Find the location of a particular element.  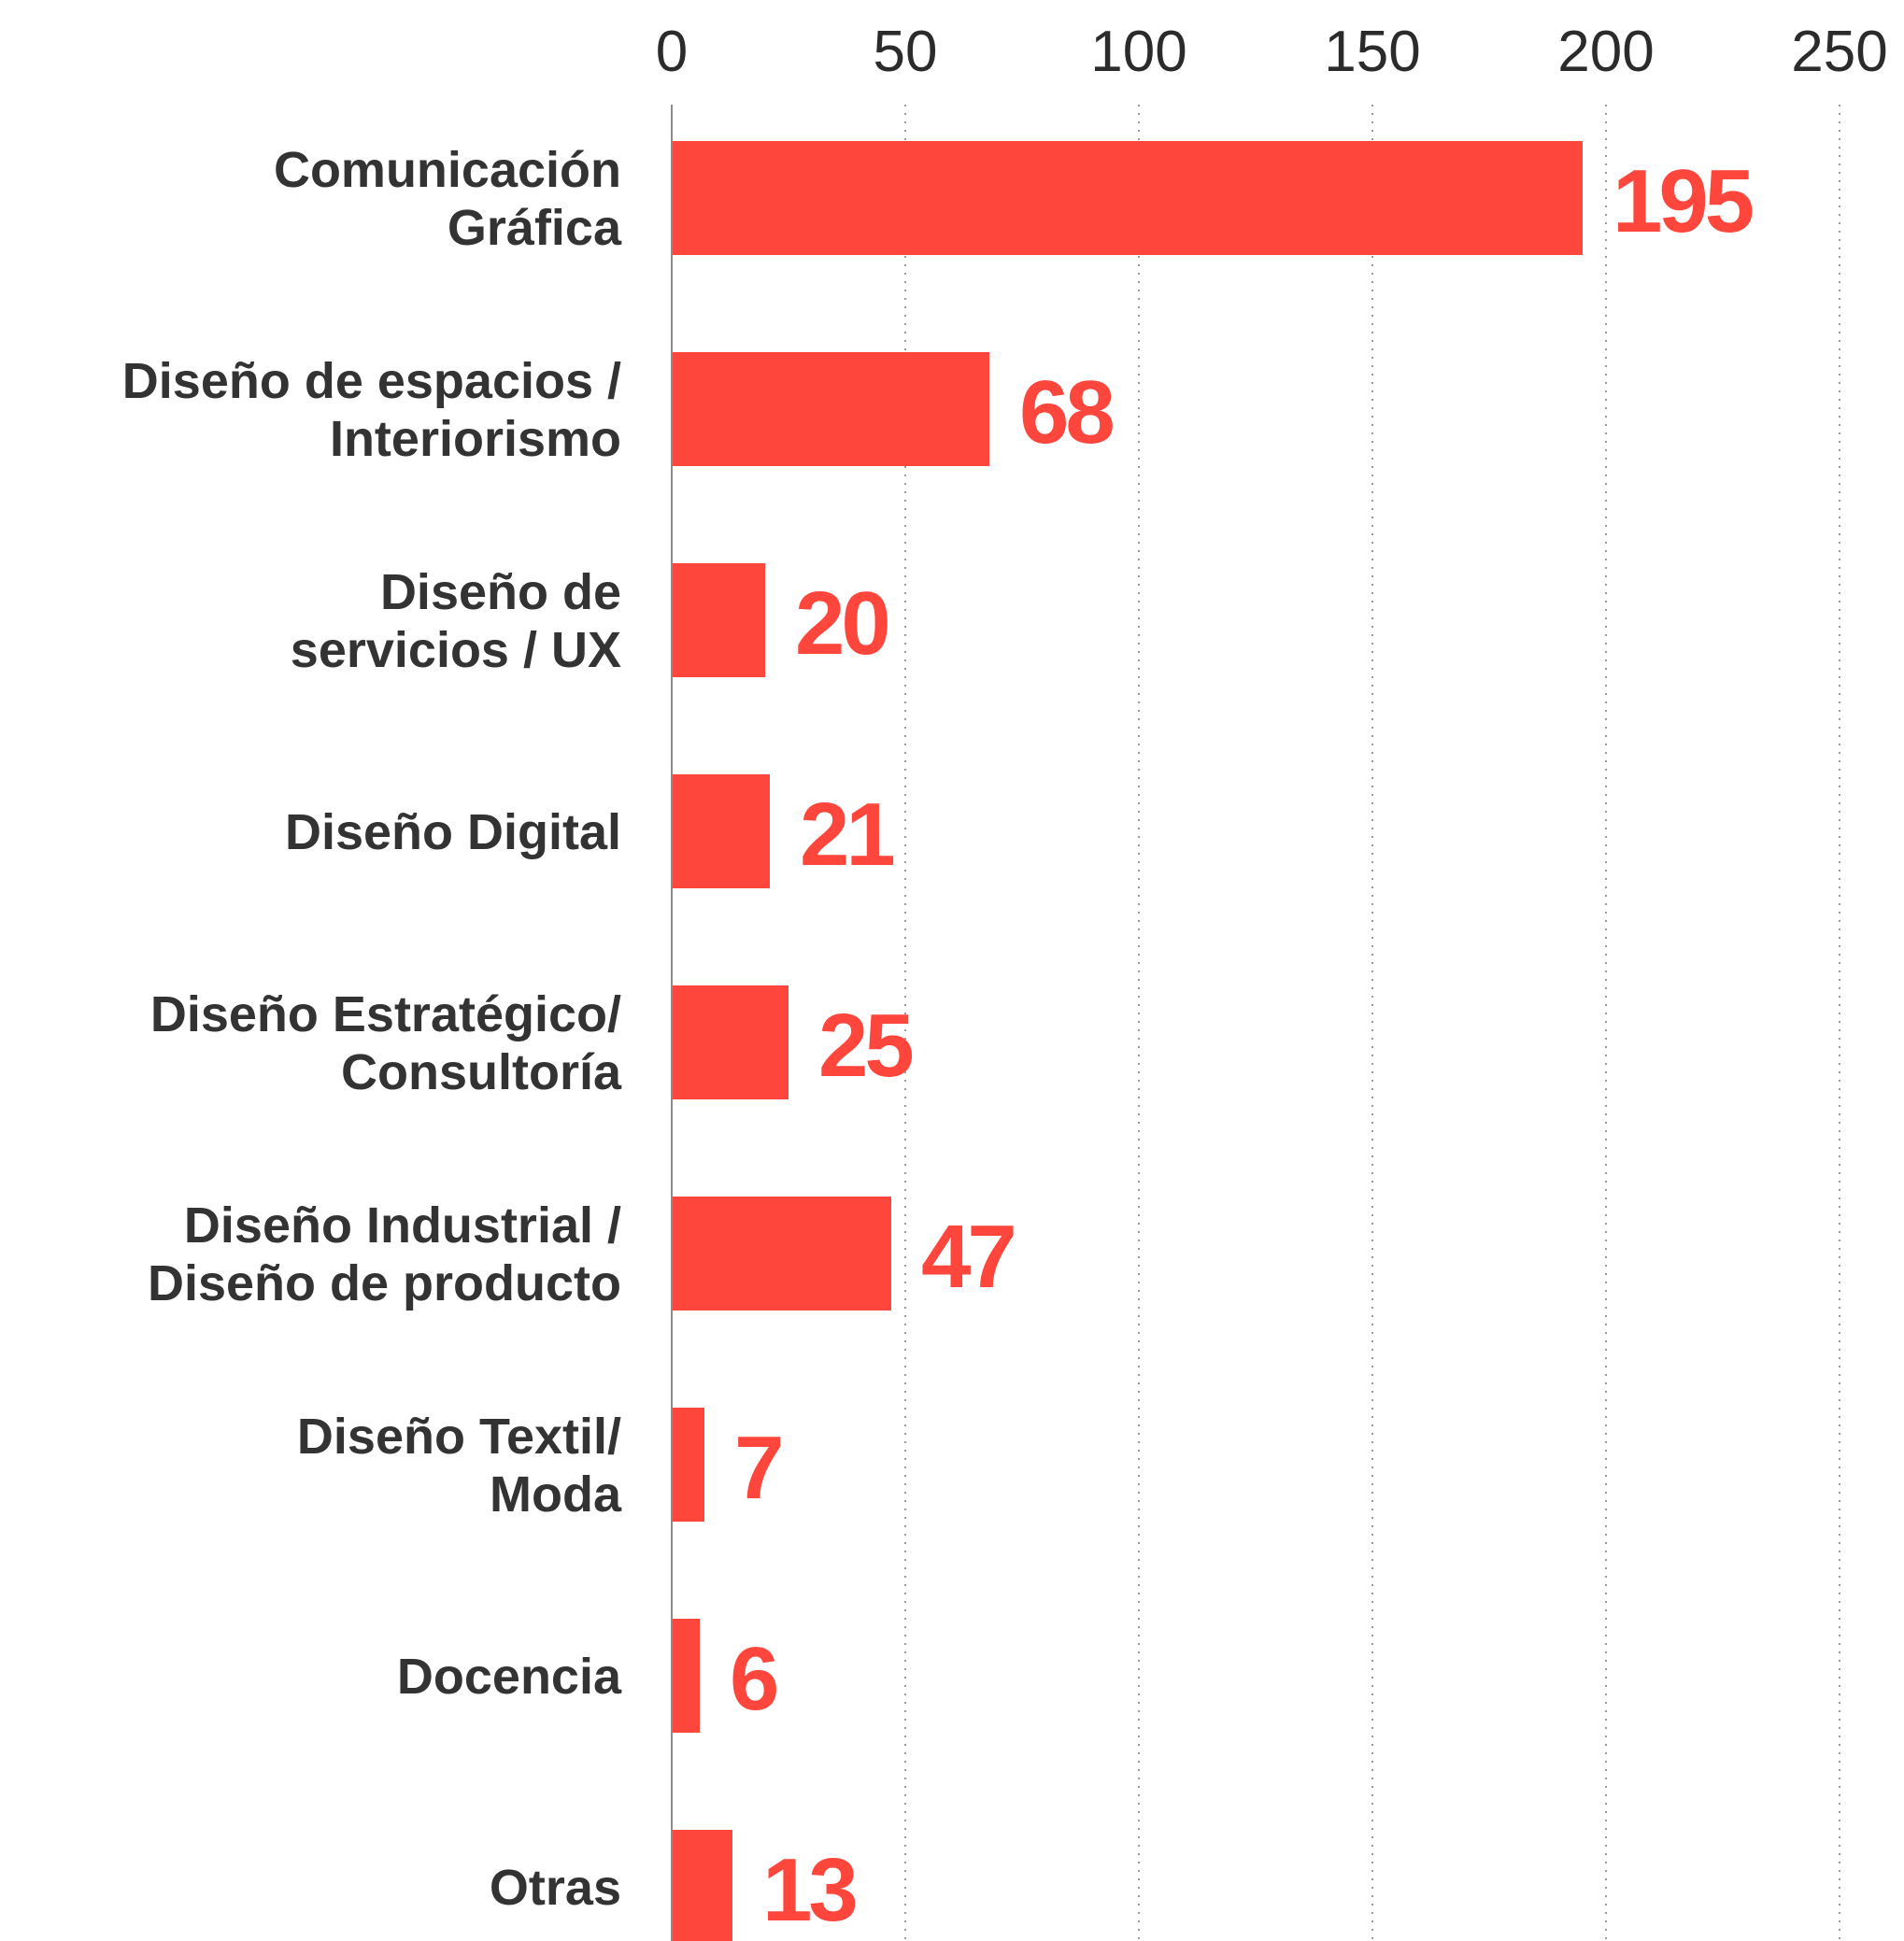

category-label: Diseño Industrial / Diseño de producto is located at coordinates (384, 1254).